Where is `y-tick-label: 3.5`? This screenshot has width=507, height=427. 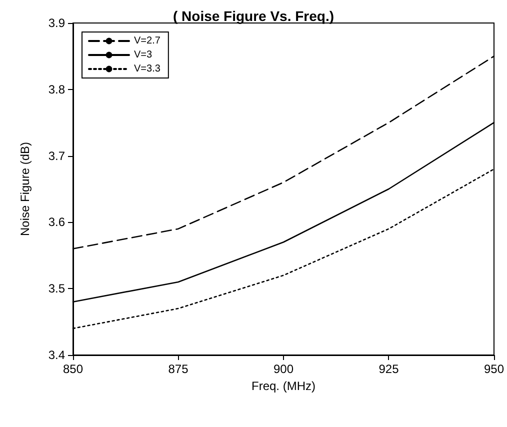
y-tick-label: 3.5 is located at coordinates (57, 289).